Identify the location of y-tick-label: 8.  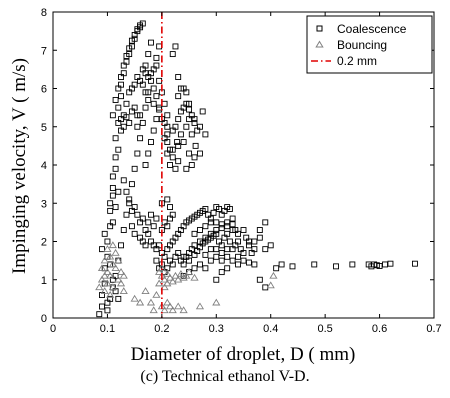
(44, 13).